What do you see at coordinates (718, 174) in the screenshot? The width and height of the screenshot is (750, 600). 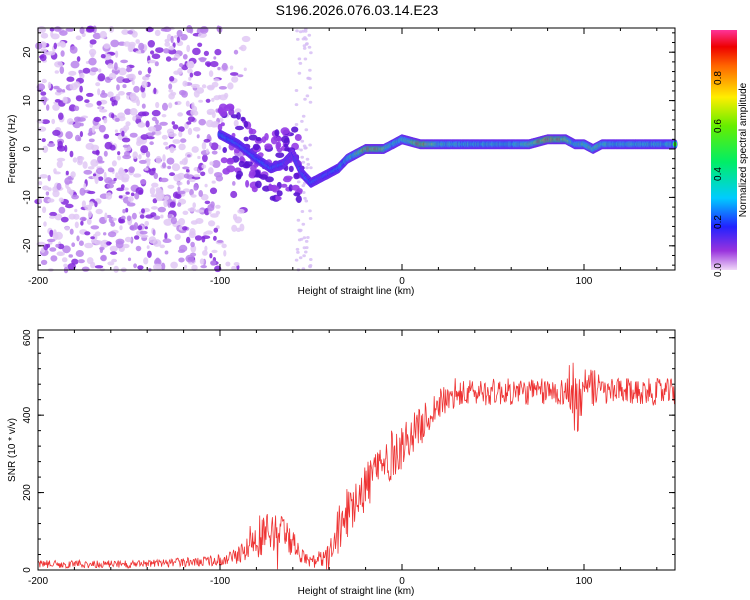 I see `colorbar-ticks: 0.0 0.2 0.4 0.6 0.8` at bounding box center [718, 174].